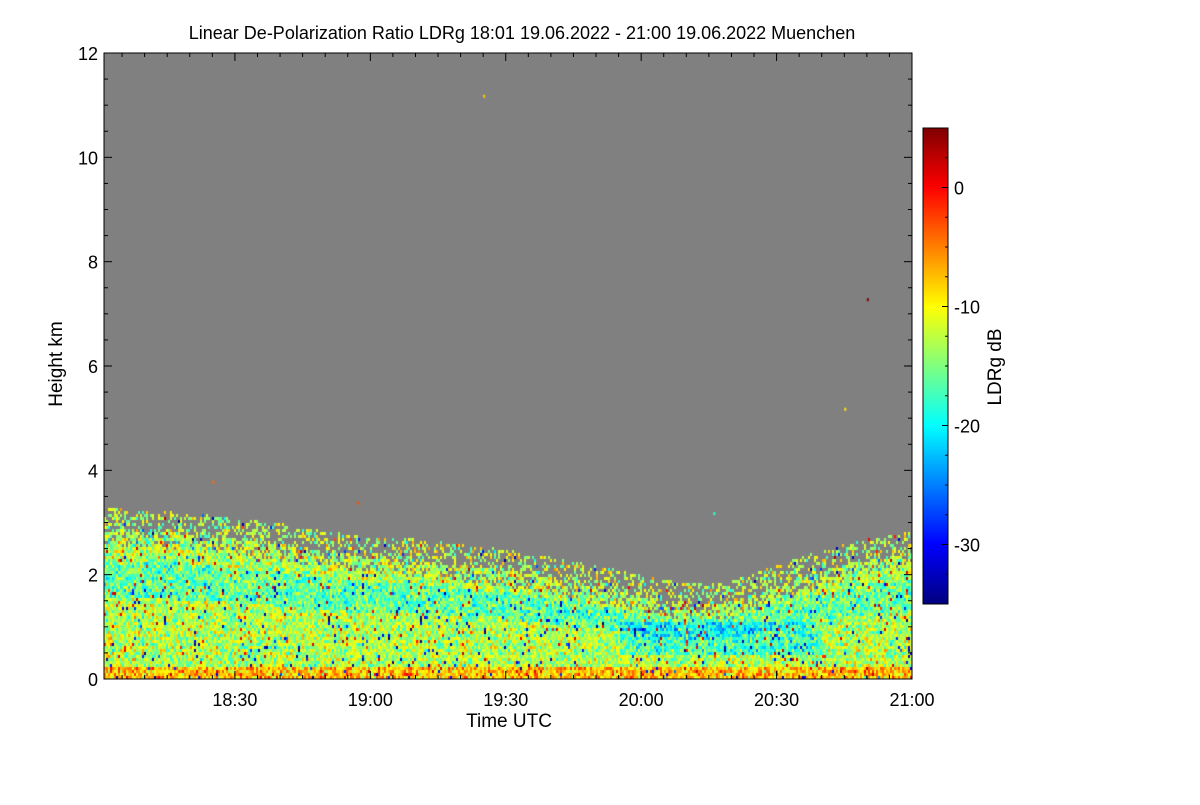  Describe the element at coordinates (967, 546) in the screenshot. I see `colorbar-tick-label: -30` at that location.